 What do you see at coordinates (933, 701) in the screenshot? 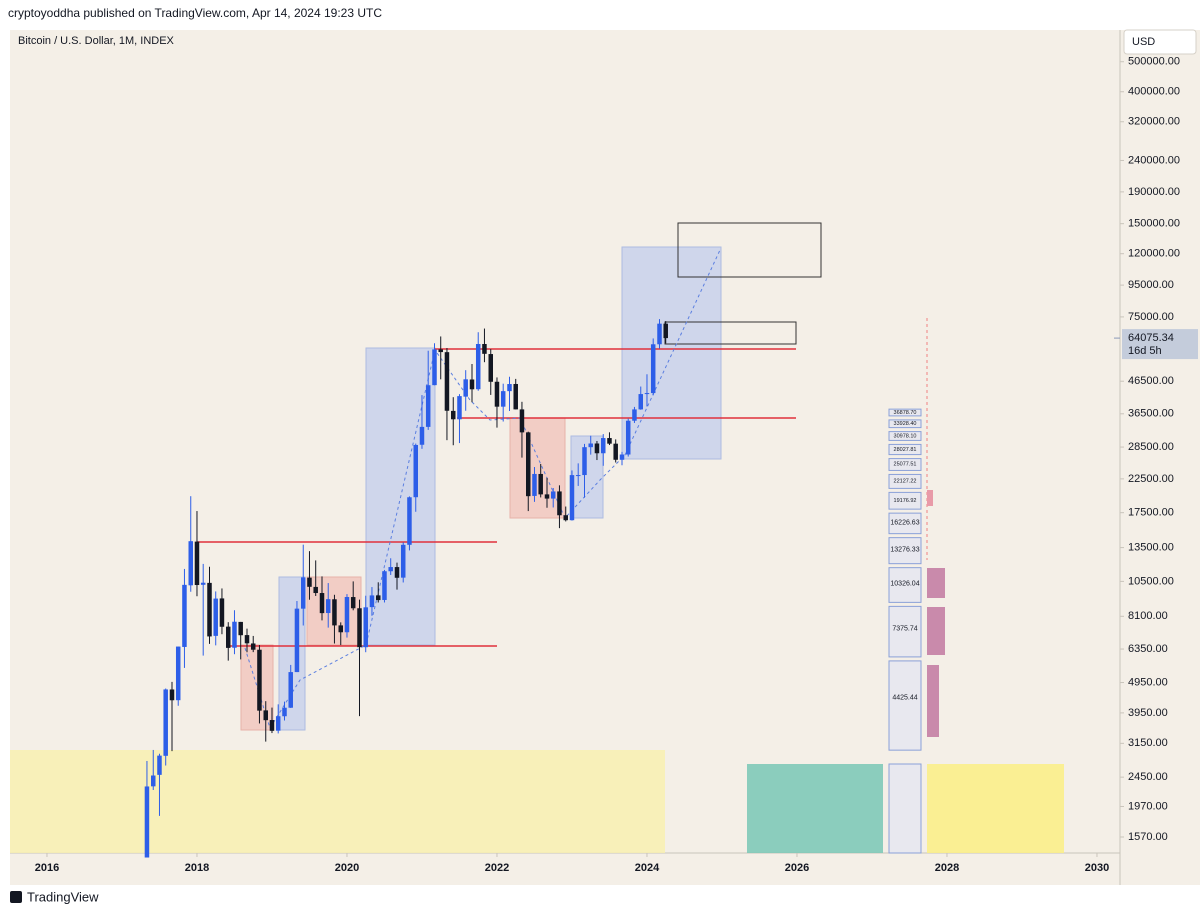
I see `profile-bar` at bounding box center [933, 701].